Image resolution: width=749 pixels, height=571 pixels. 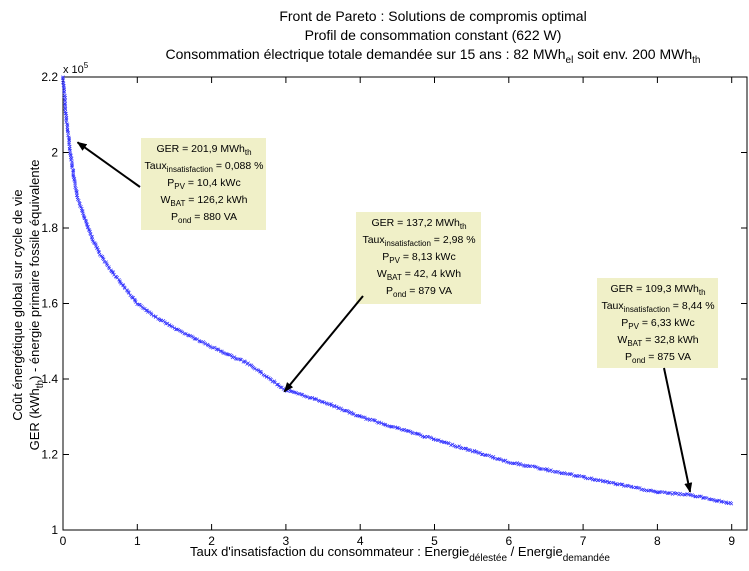 I want to click on annotation-line: PPV = 10,4 kWc, so click(x=203, y=184).